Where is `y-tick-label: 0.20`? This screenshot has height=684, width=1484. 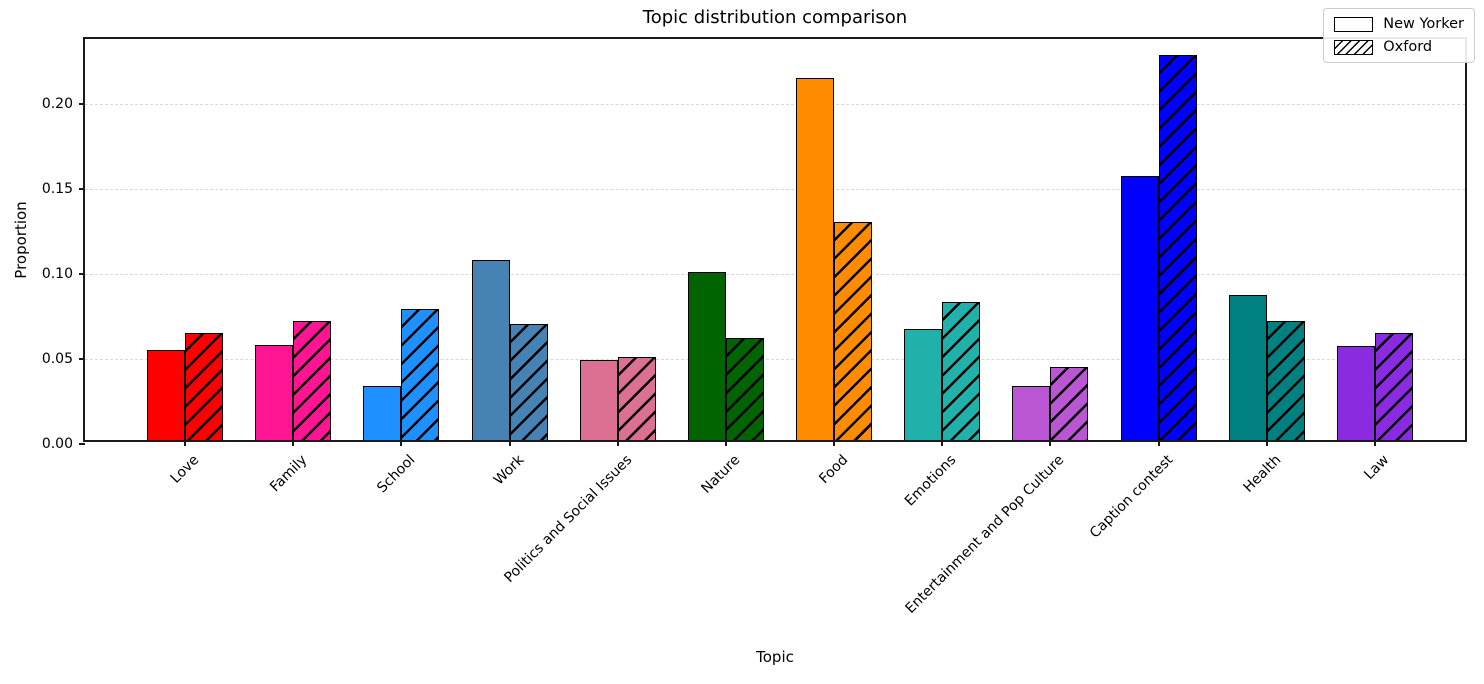 y-tick-label: 0.20 is located at coordinates (57, 103).